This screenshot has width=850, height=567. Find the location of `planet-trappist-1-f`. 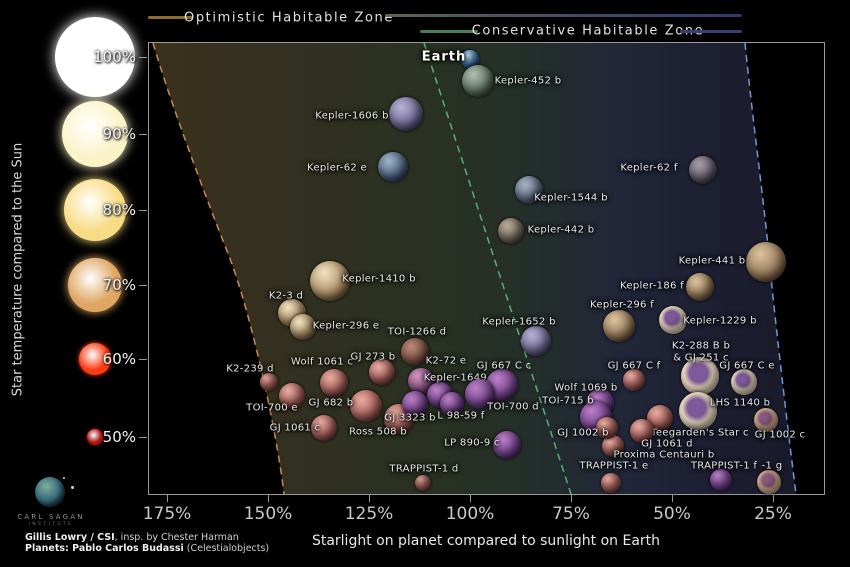

planet-trappist-1-f is located at coordinates (721, 480).